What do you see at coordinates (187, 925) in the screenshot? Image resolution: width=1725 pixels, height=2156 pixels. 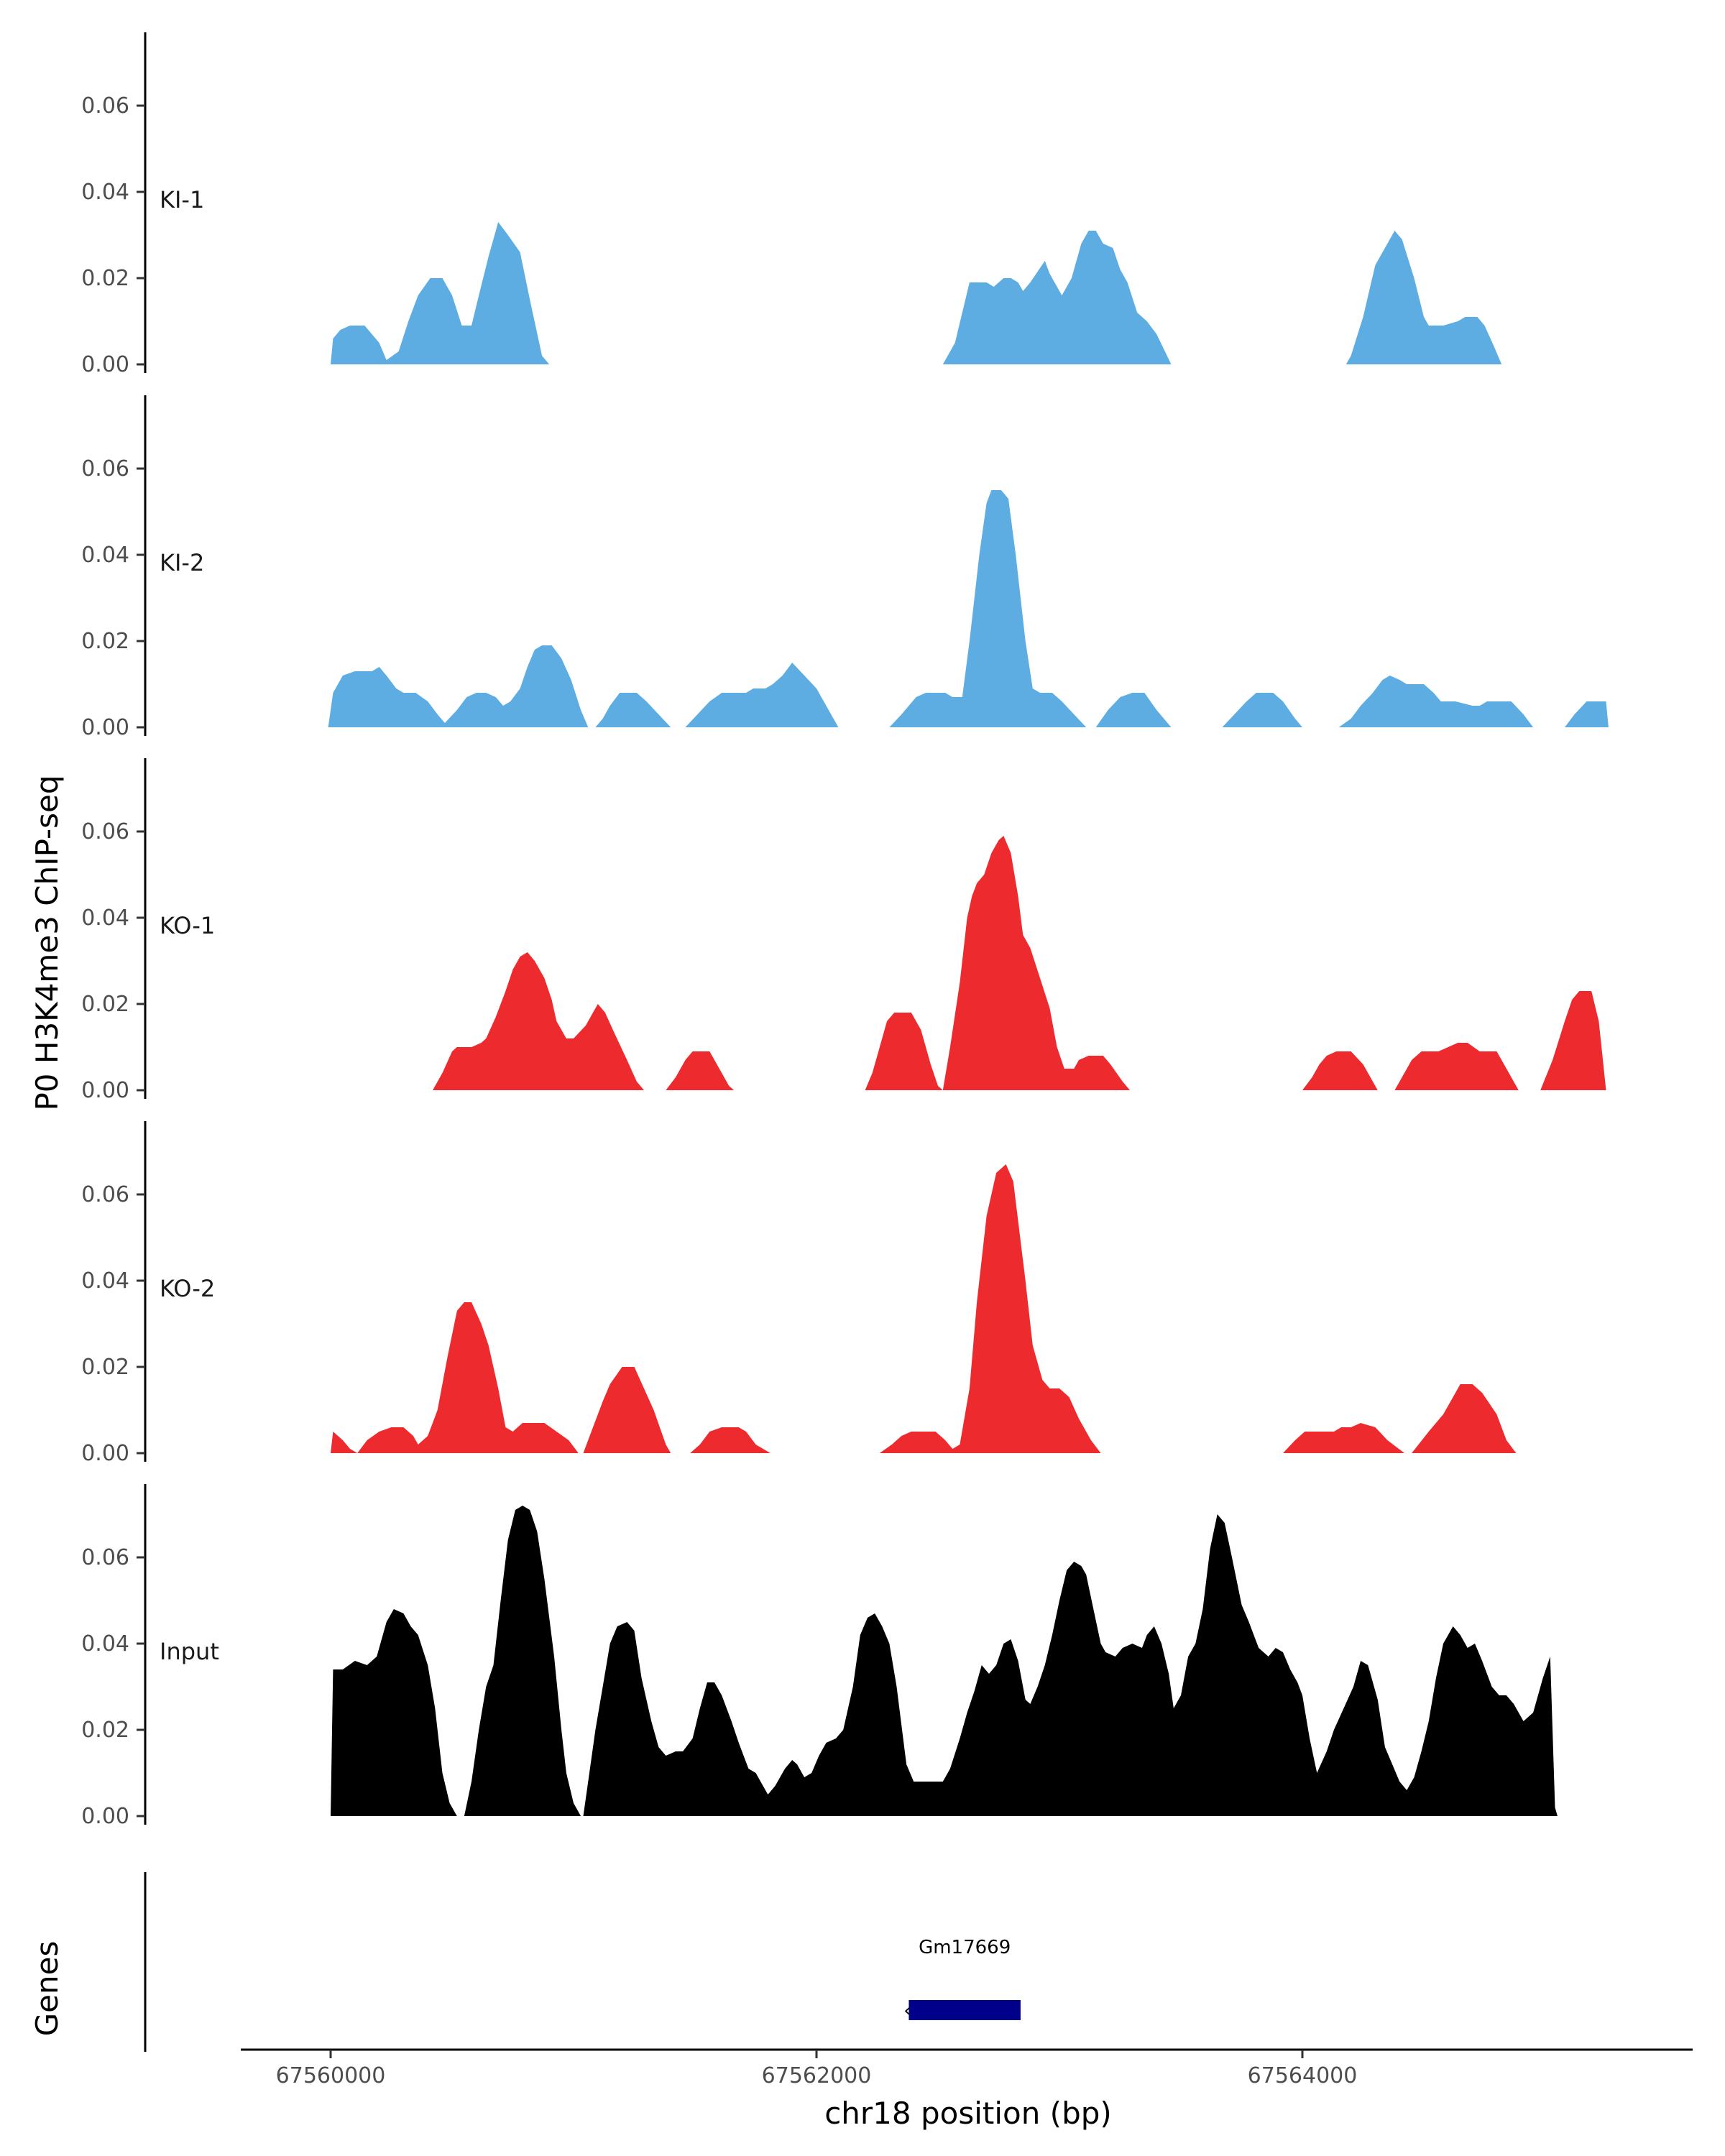 I see `track-label: KO-1` at bounding box center [187, 925].